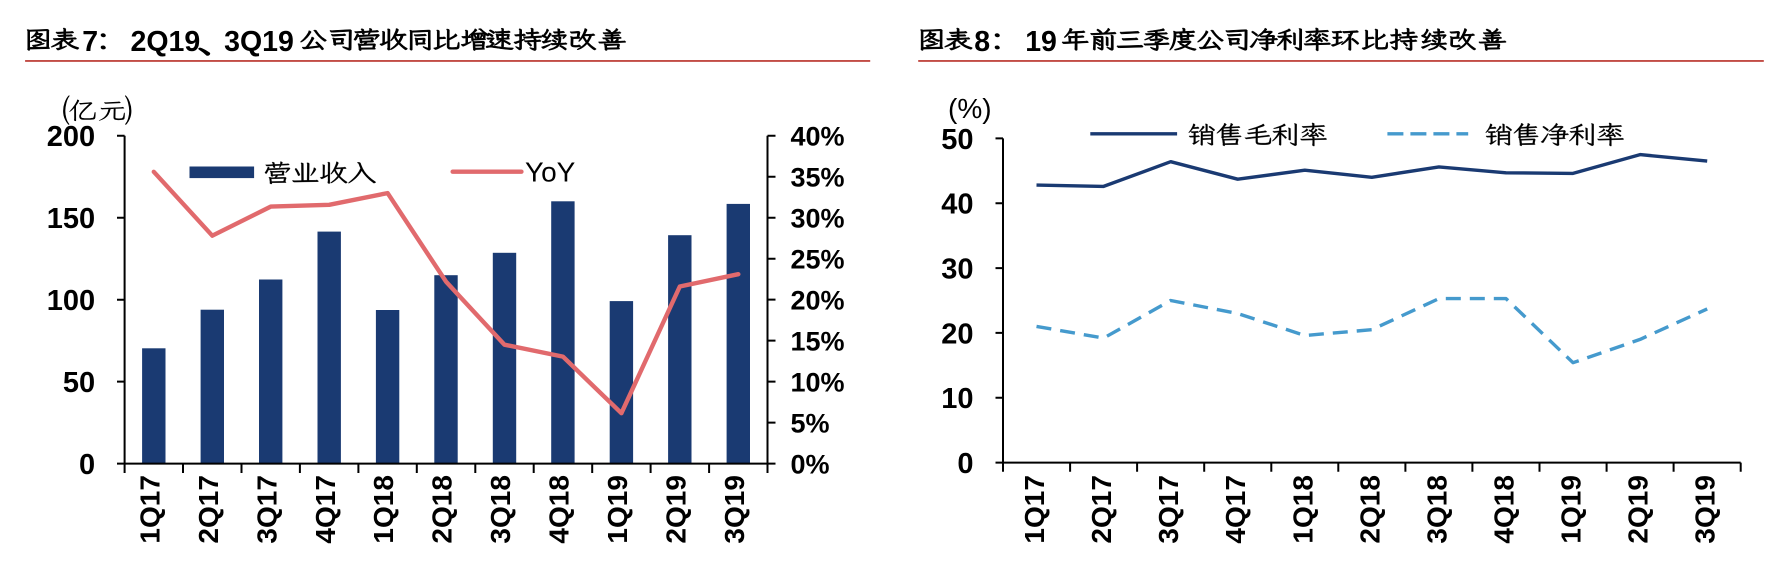 The width and height of the screenshot is (1768, 580). Describe the element at coordinates (71, 301) in the screenshot. I see `svg-text: 100` at that location.